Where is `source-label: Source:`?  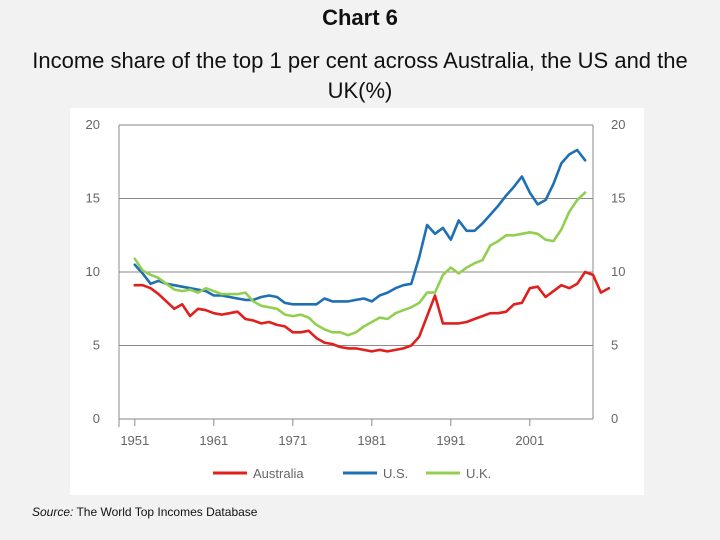
source-label: Source: is located at coordinates (53, 512).